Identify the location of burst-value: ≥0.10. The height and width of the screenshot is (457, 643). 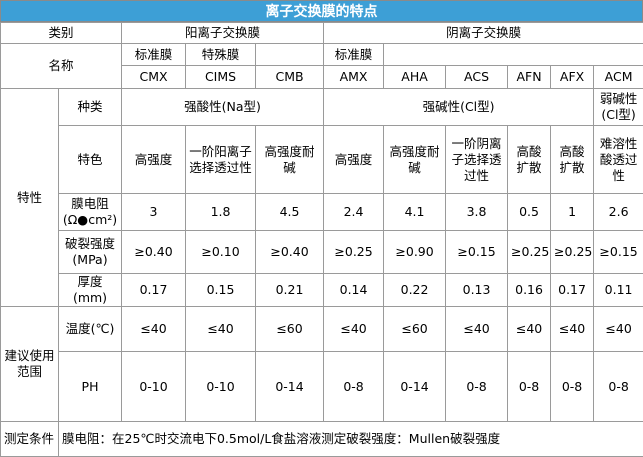
(221, 252).